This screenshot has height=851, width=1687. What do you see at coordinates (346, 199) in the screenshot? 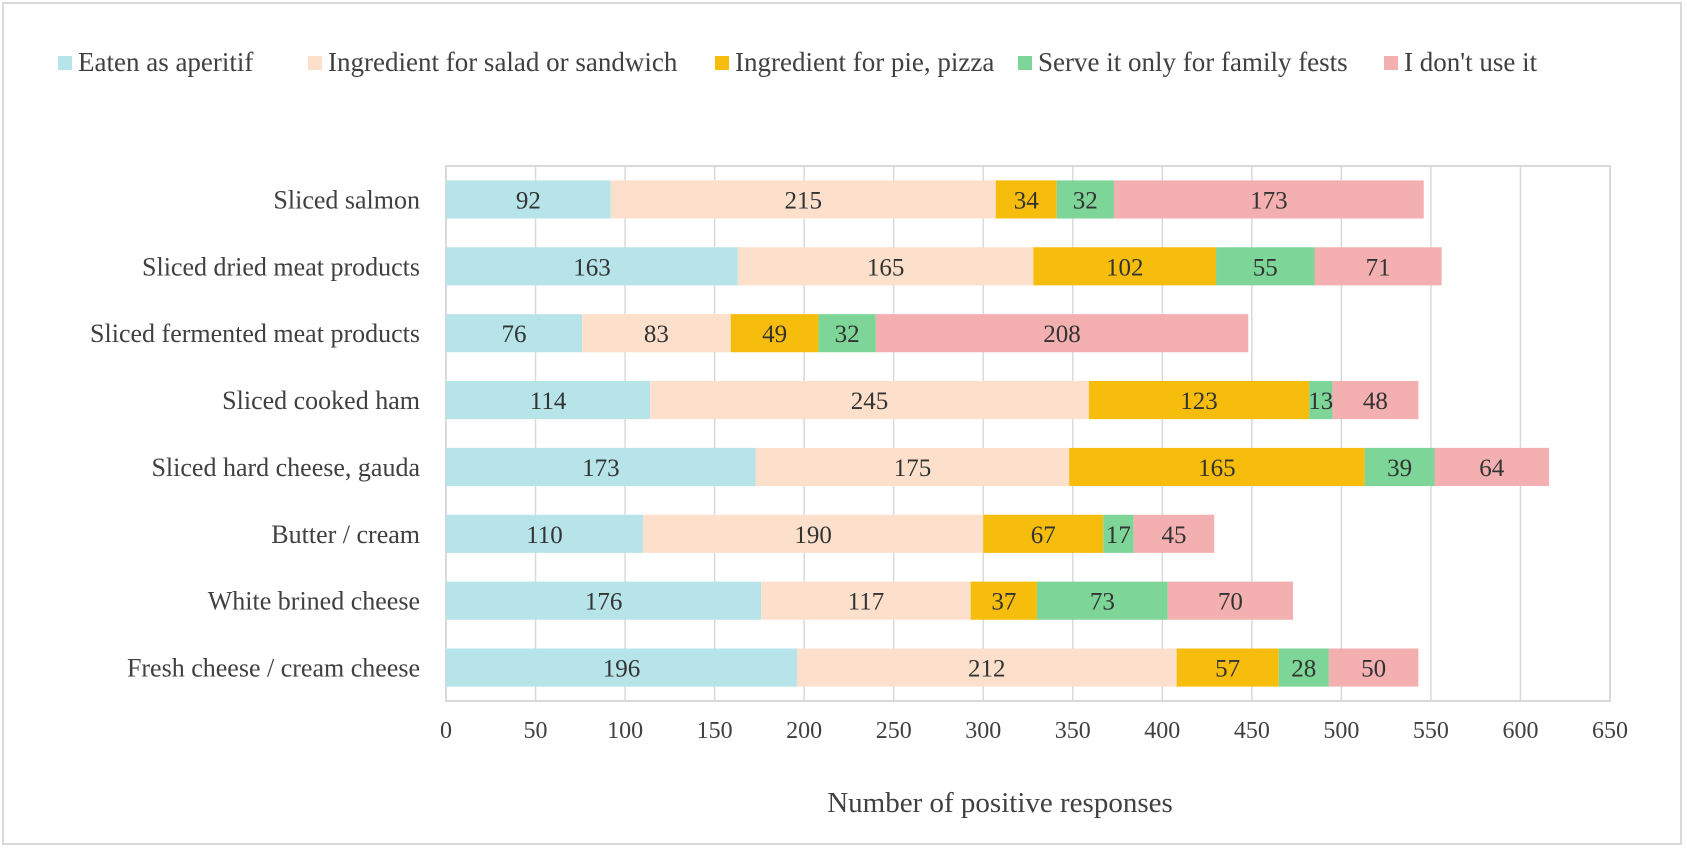
I see `category-label: Sliced salmon` at bounding box center [346, 199].